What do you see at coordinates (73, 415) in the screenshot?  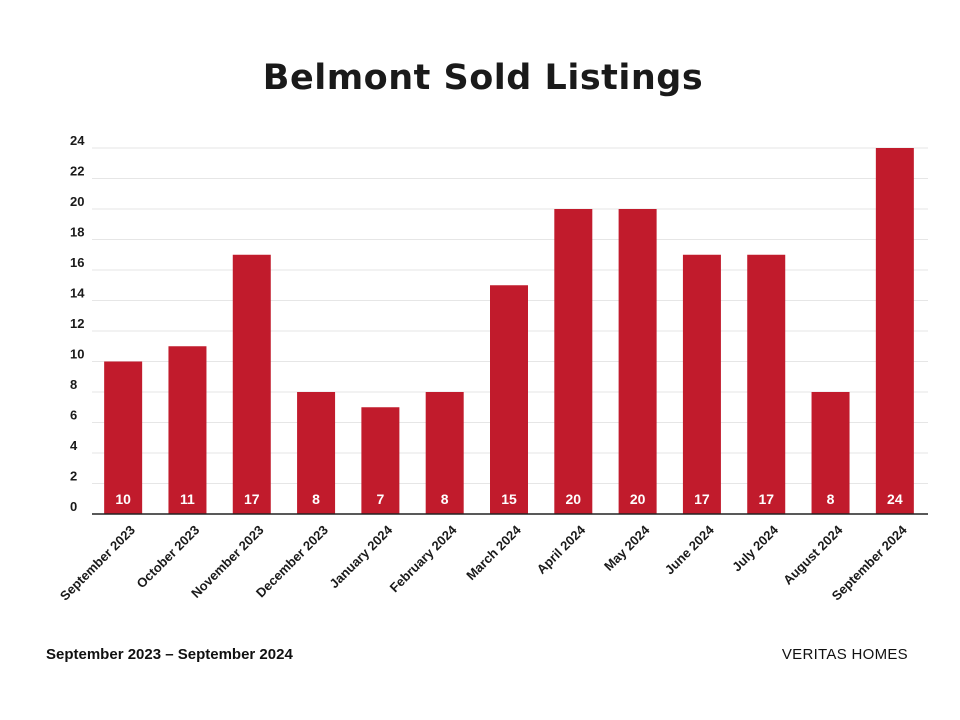 I see `y-tick-label: 6` at bounding box center [73, 415].